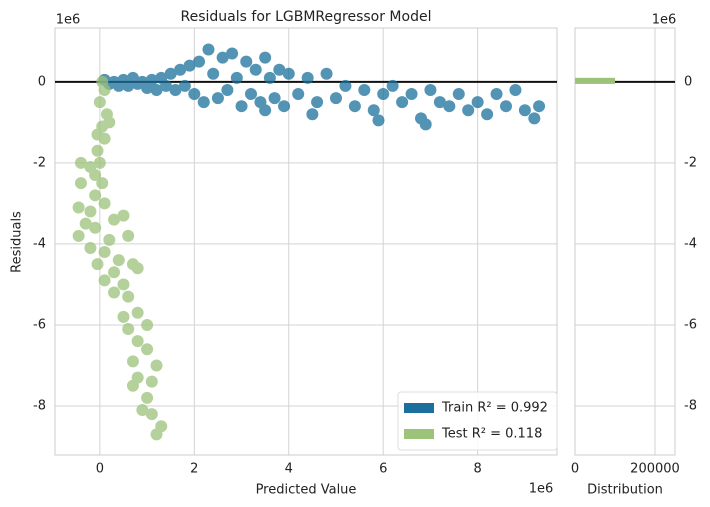 The image size is (710, 507). Describe the element at coordinates (664, 20) in the screenshot. I see `y-offset-label: 1e6` at that location.